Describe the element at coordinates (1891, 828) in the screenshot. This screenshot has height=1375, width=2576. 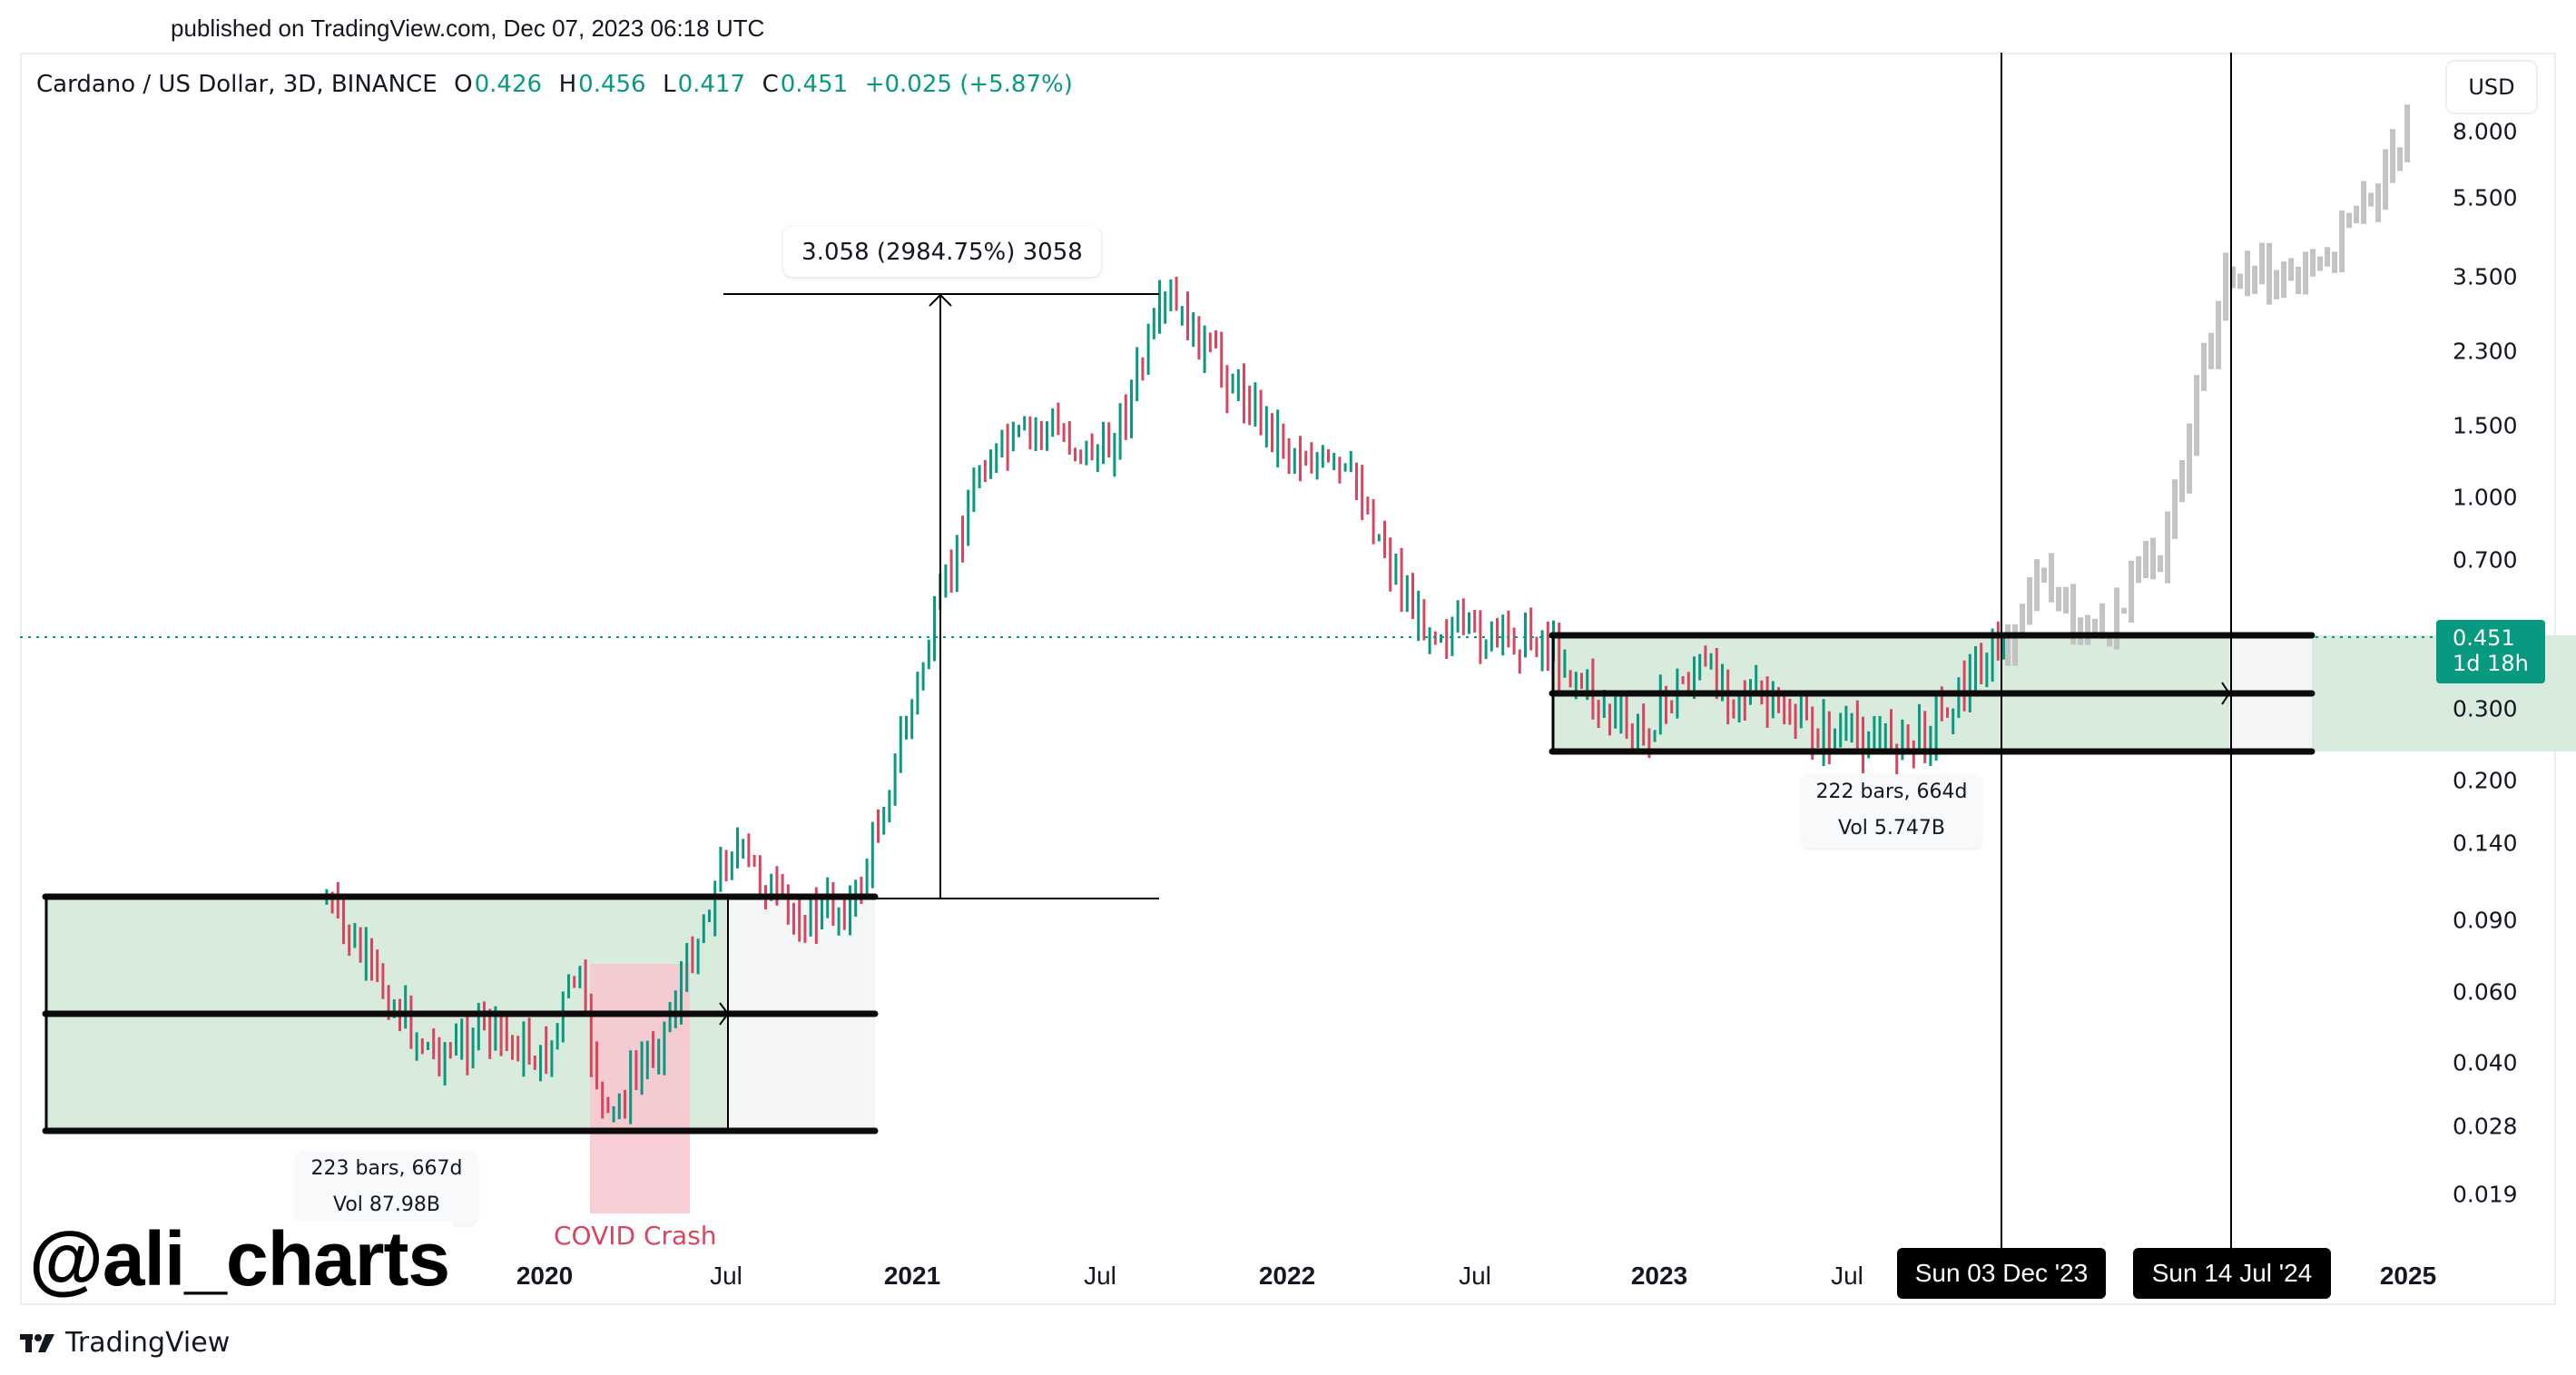
I see `range2-volume: Vol 5.747B` at that location.